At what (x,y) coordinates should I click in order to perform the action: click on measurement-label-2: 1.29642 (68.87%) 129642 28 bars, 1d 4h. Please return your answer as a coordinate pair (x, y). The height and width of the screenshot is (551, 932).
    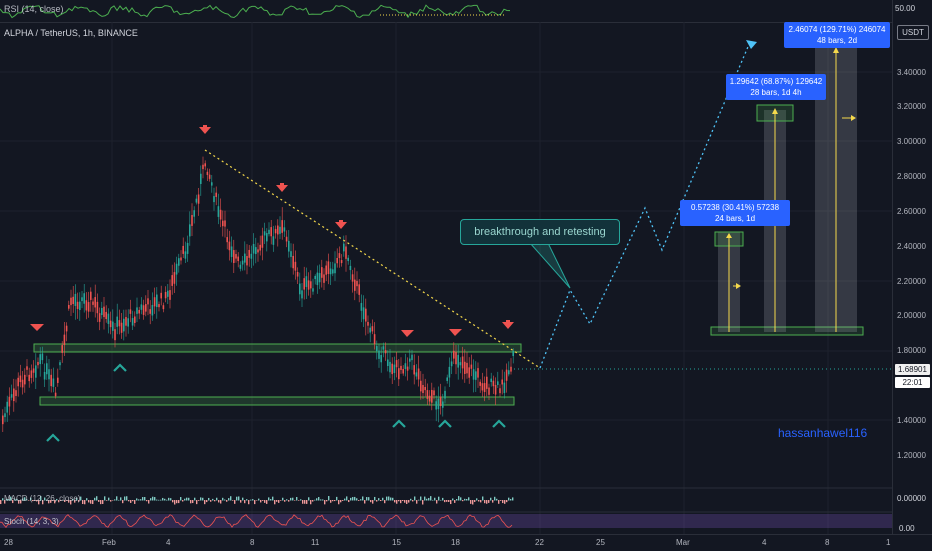
    Looking at the image, I should click on (776, 87).